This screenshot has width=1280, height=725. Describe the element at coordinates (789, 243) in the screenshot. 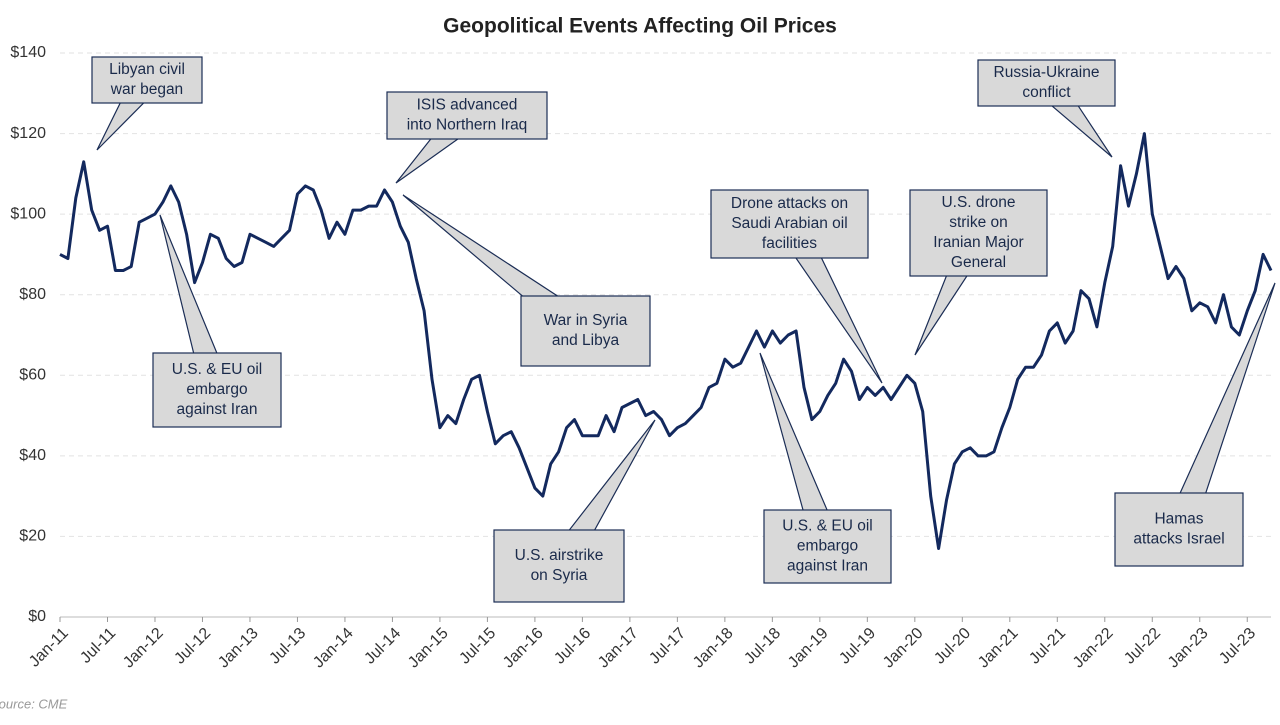

I see `callout-text: facilities` at that location.